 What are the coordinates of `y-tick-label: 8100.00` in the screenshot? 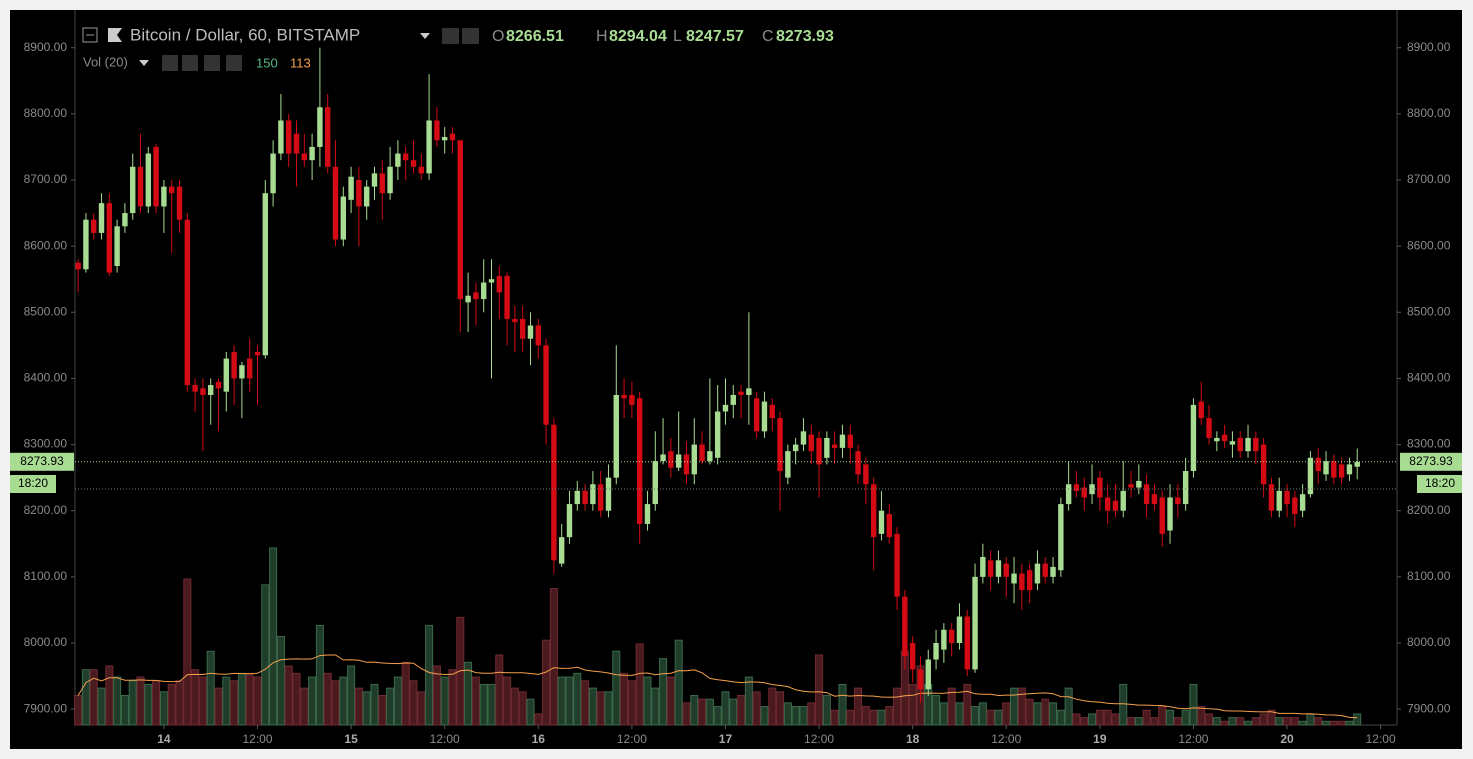 It's located at (1429, 576).